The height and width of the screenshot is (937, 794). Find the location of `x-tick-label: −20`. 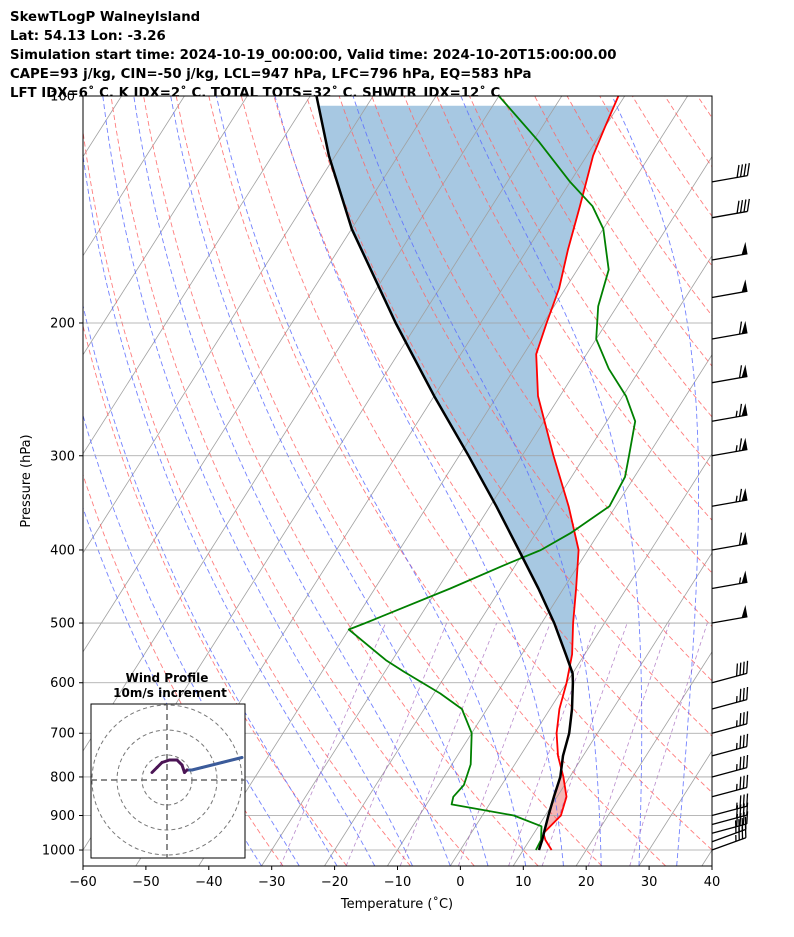

x-tick-label: −20 is located at coordinates (334, 882).